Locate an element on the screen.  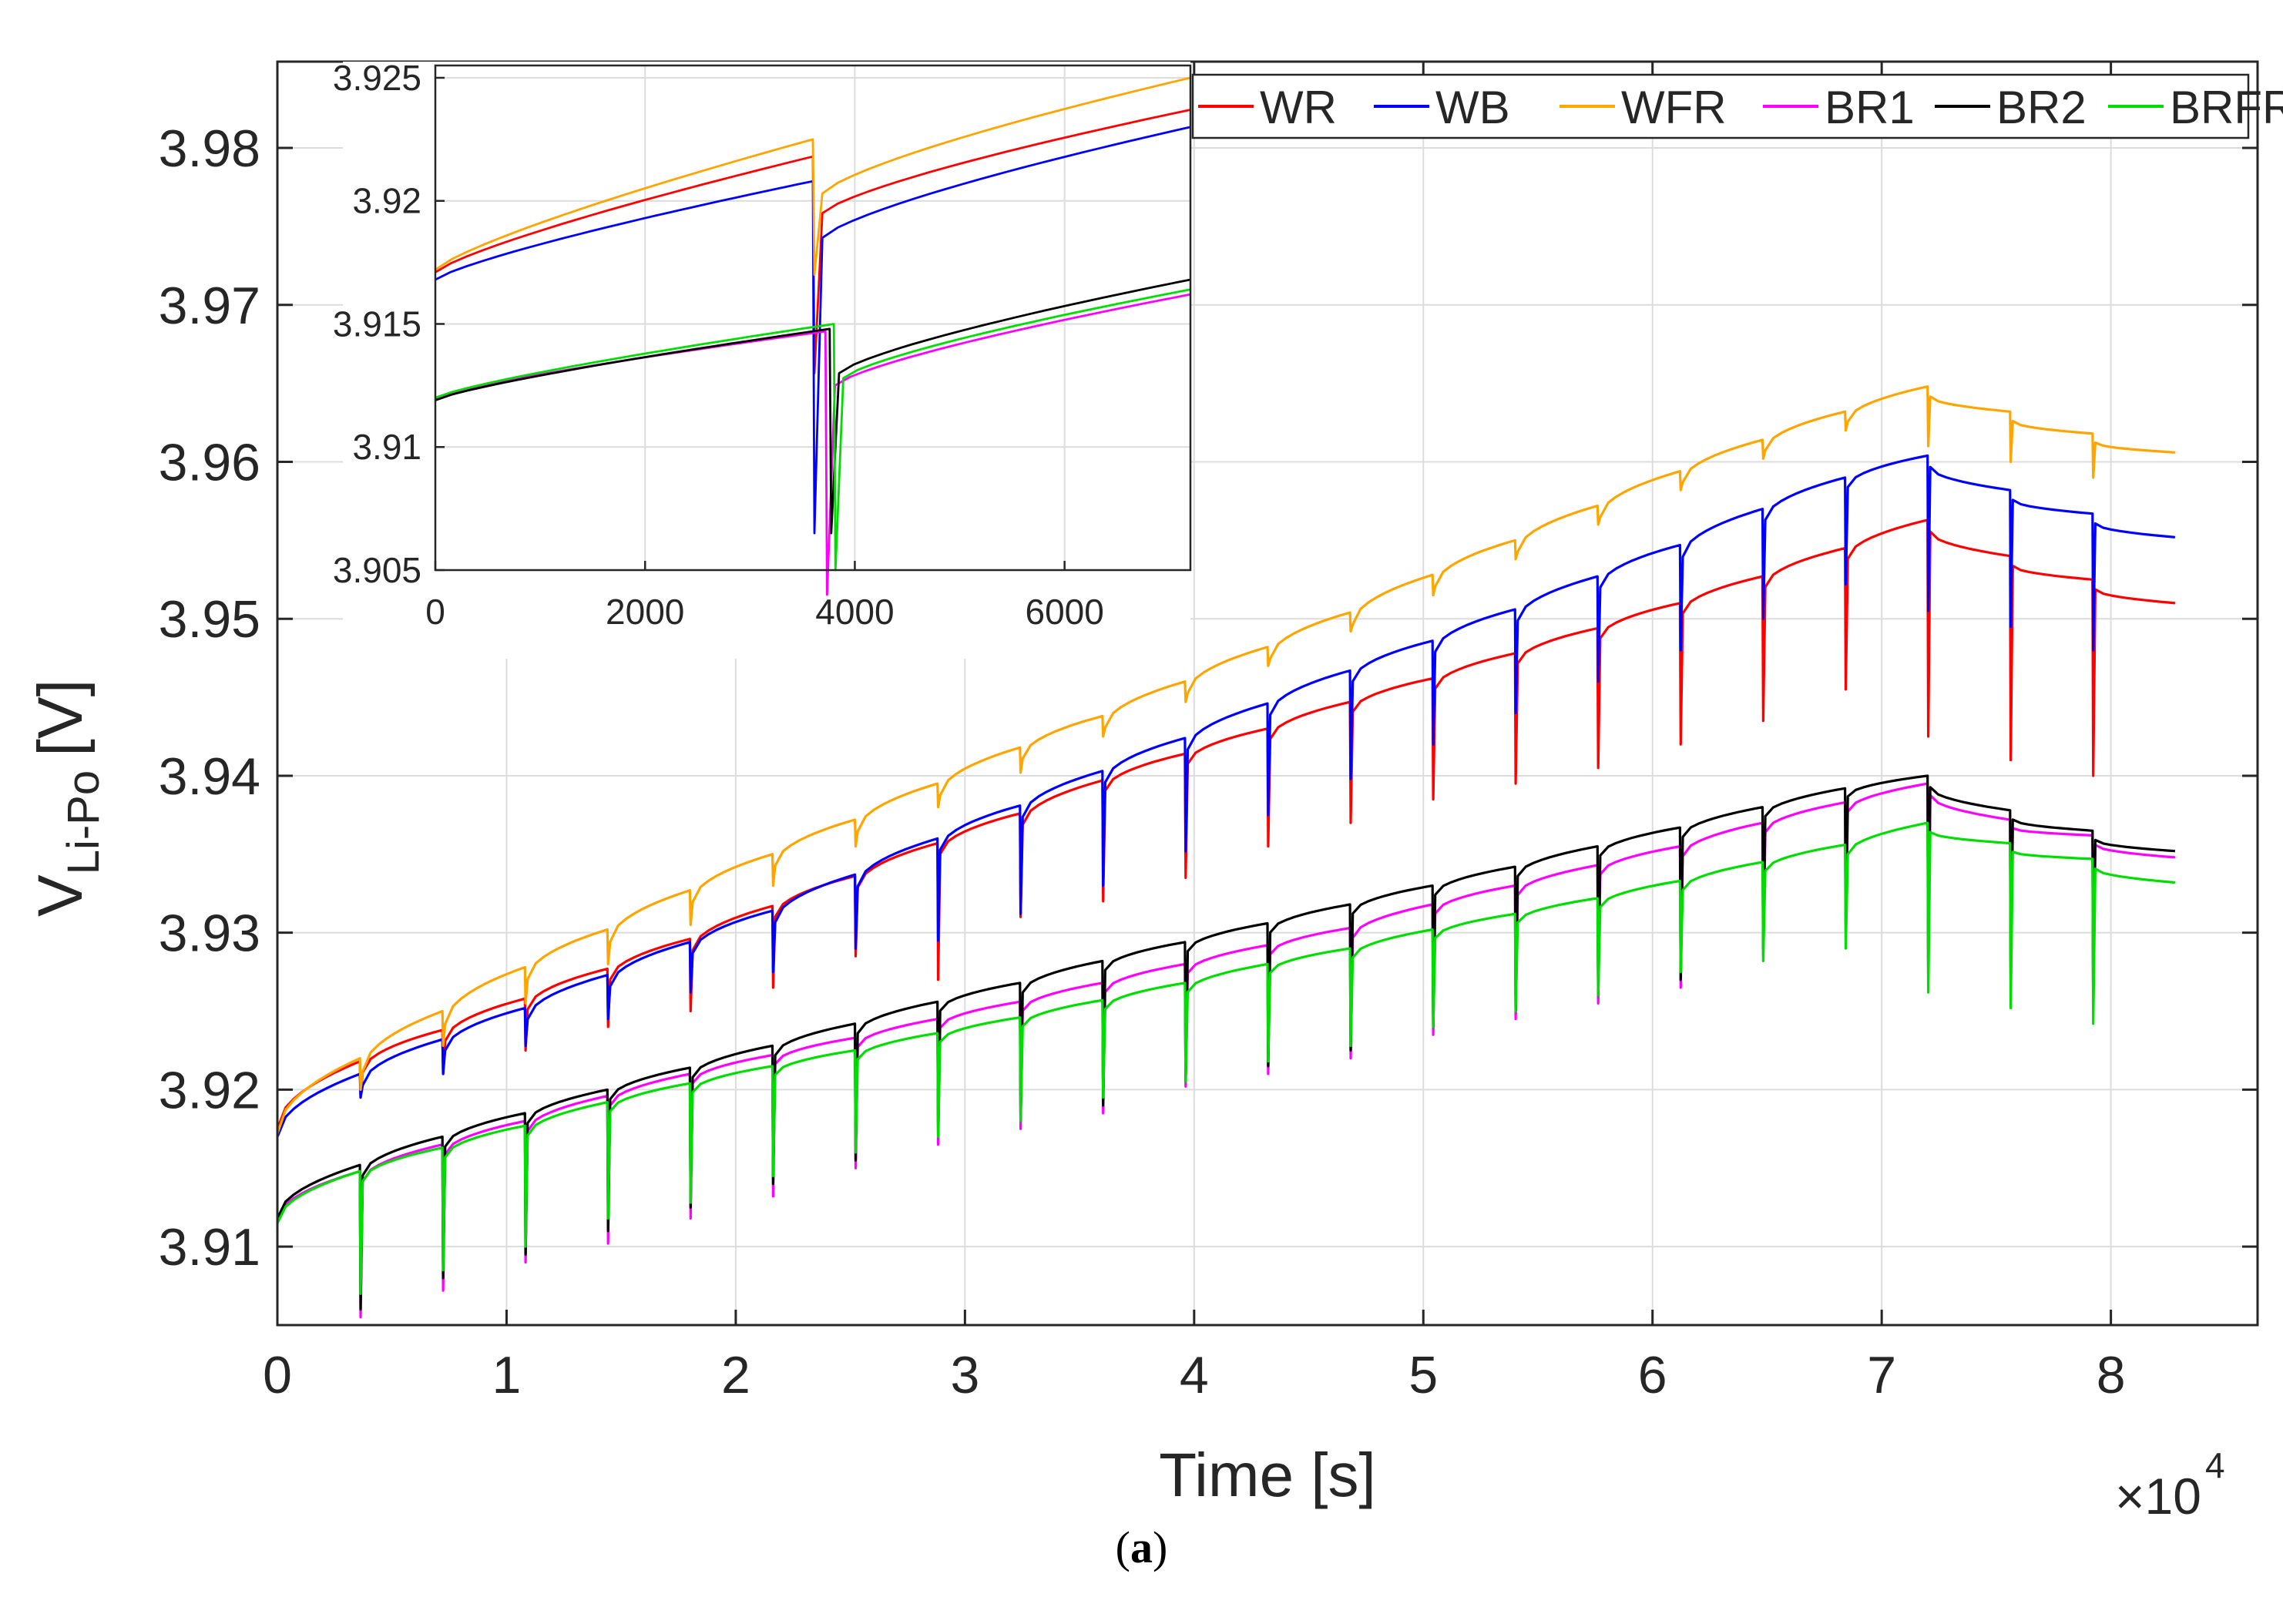
main-x-tick-label: 8 is located at coordinates (2111, 1375).